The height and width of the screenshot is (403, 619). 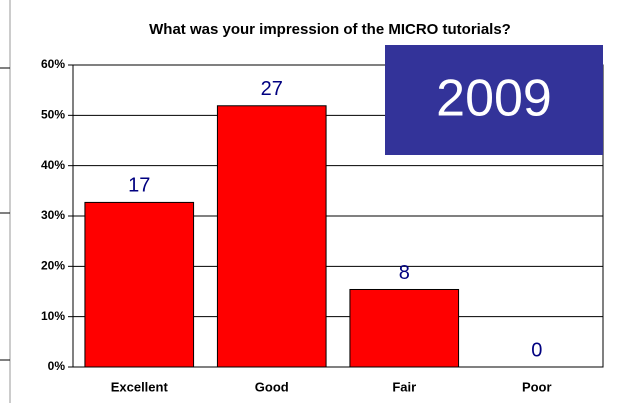 What do you see at coordinates (140, 386) in the screenshot?
I see `x-tick-label: Excellent` at bounding box center [140, 386].